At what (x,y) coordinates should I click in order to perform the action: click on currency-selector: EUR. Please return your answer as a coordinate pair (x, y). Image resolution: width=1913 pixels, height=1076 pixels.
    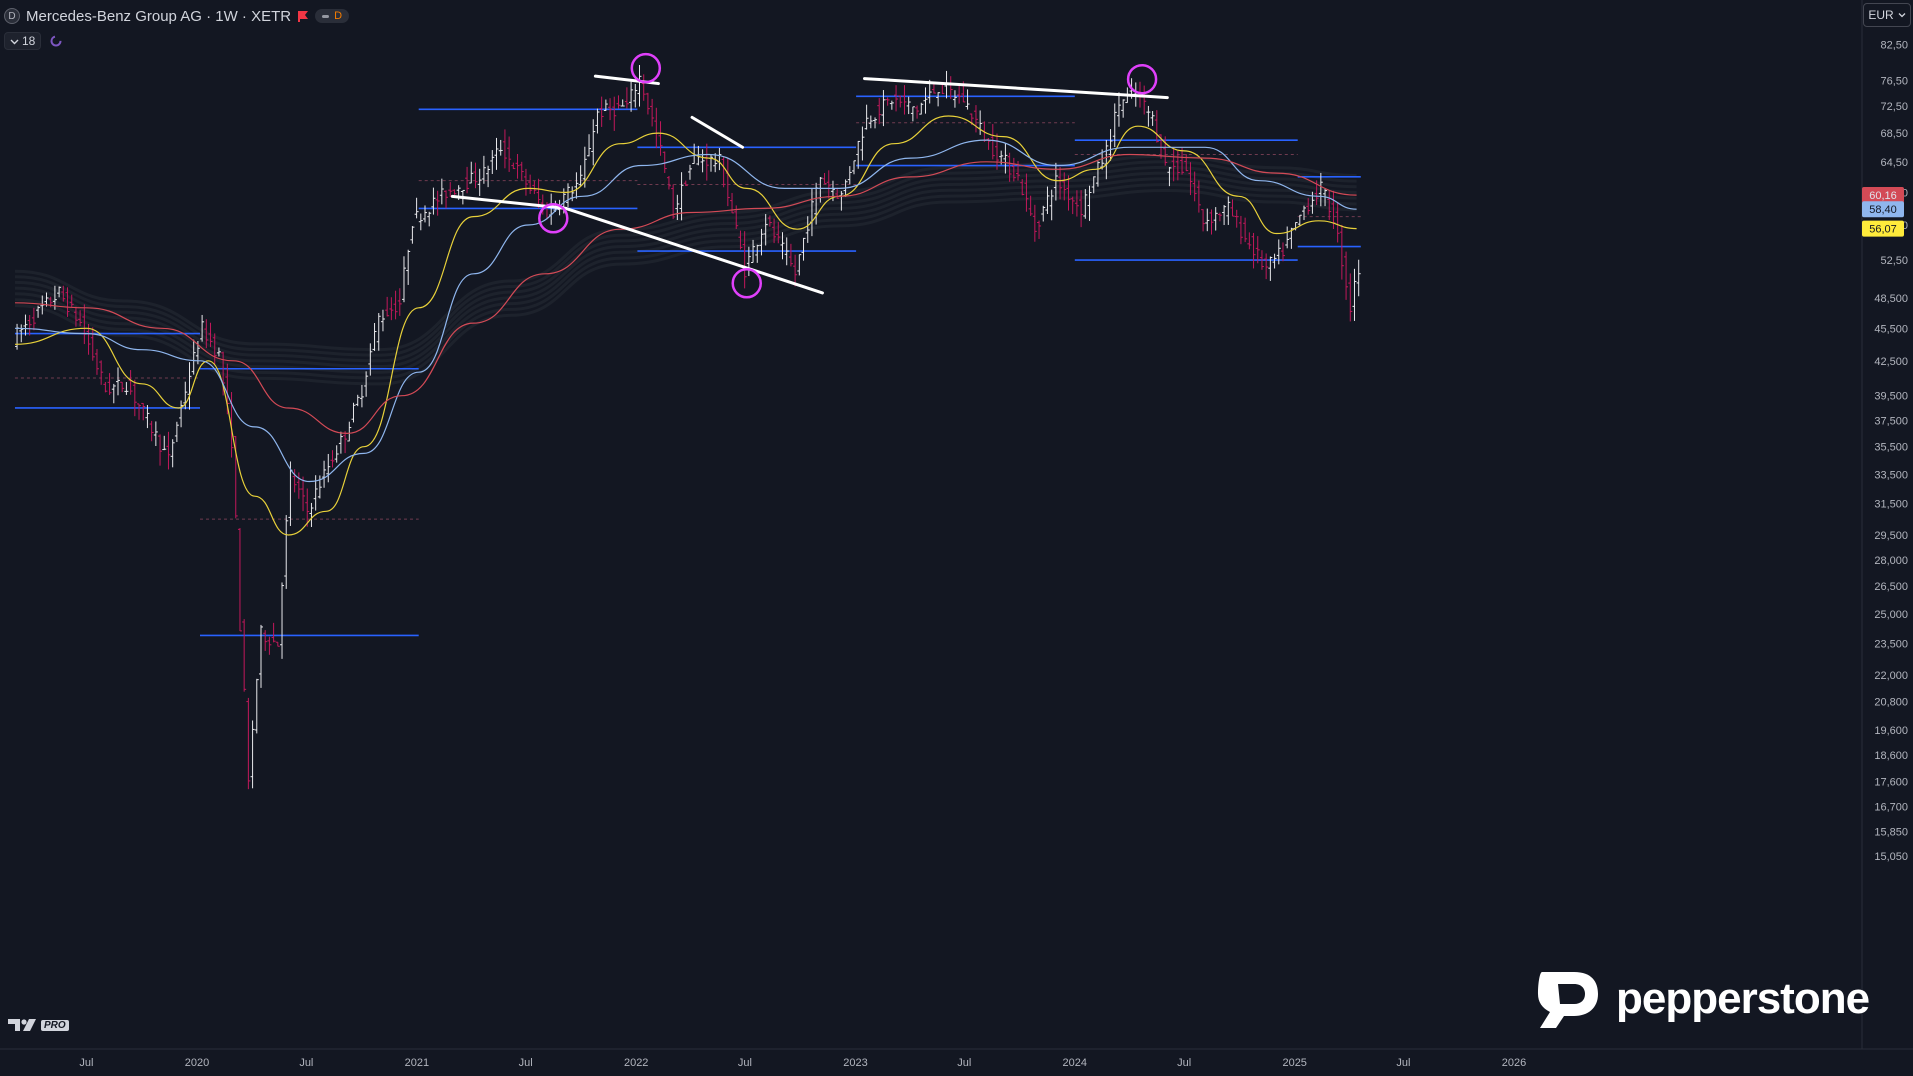
    Looking at the image, I should click on (1887, 15).